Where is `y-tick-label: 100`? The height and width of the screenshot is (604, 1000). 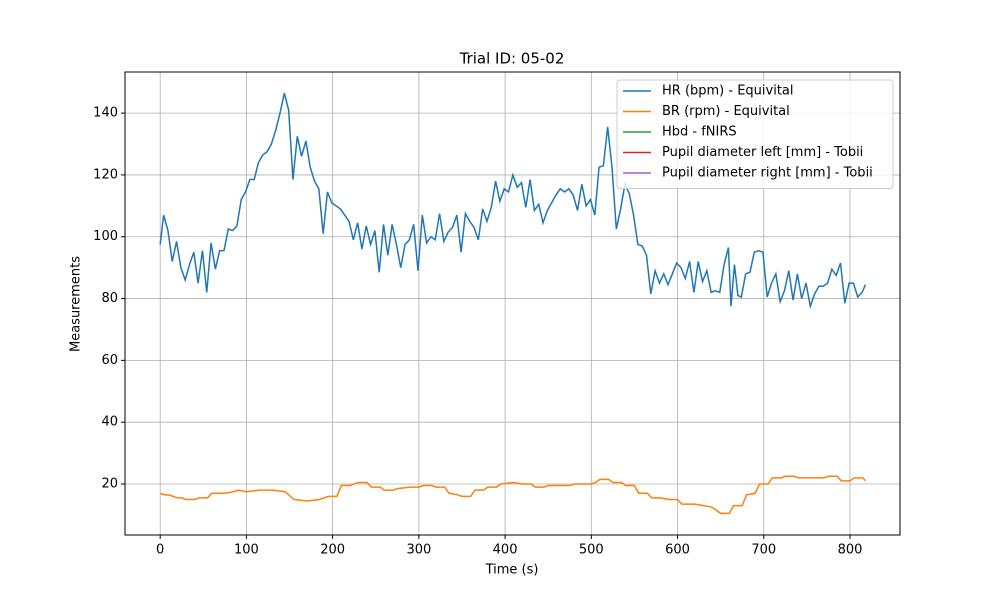 y-tick-label: 100 is located at coordinates (105, 236).